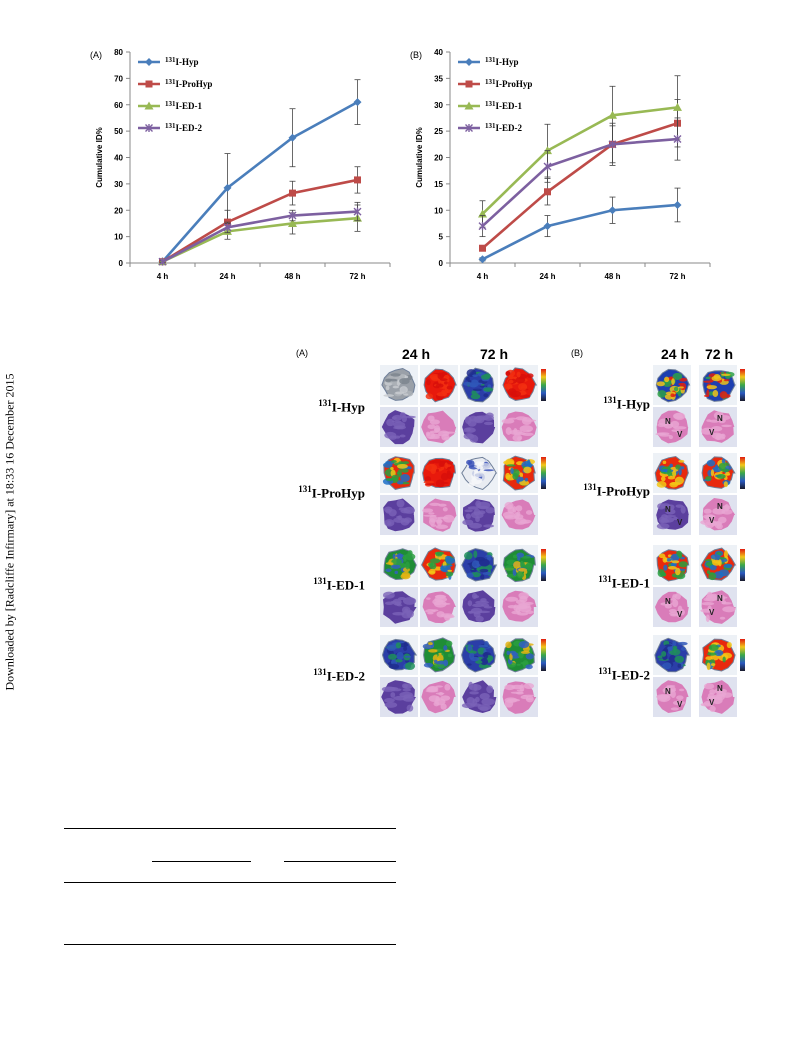  Describe the element at coordinates (170, 104) in the screenshot. I see `legend-sup: 131` at that location.